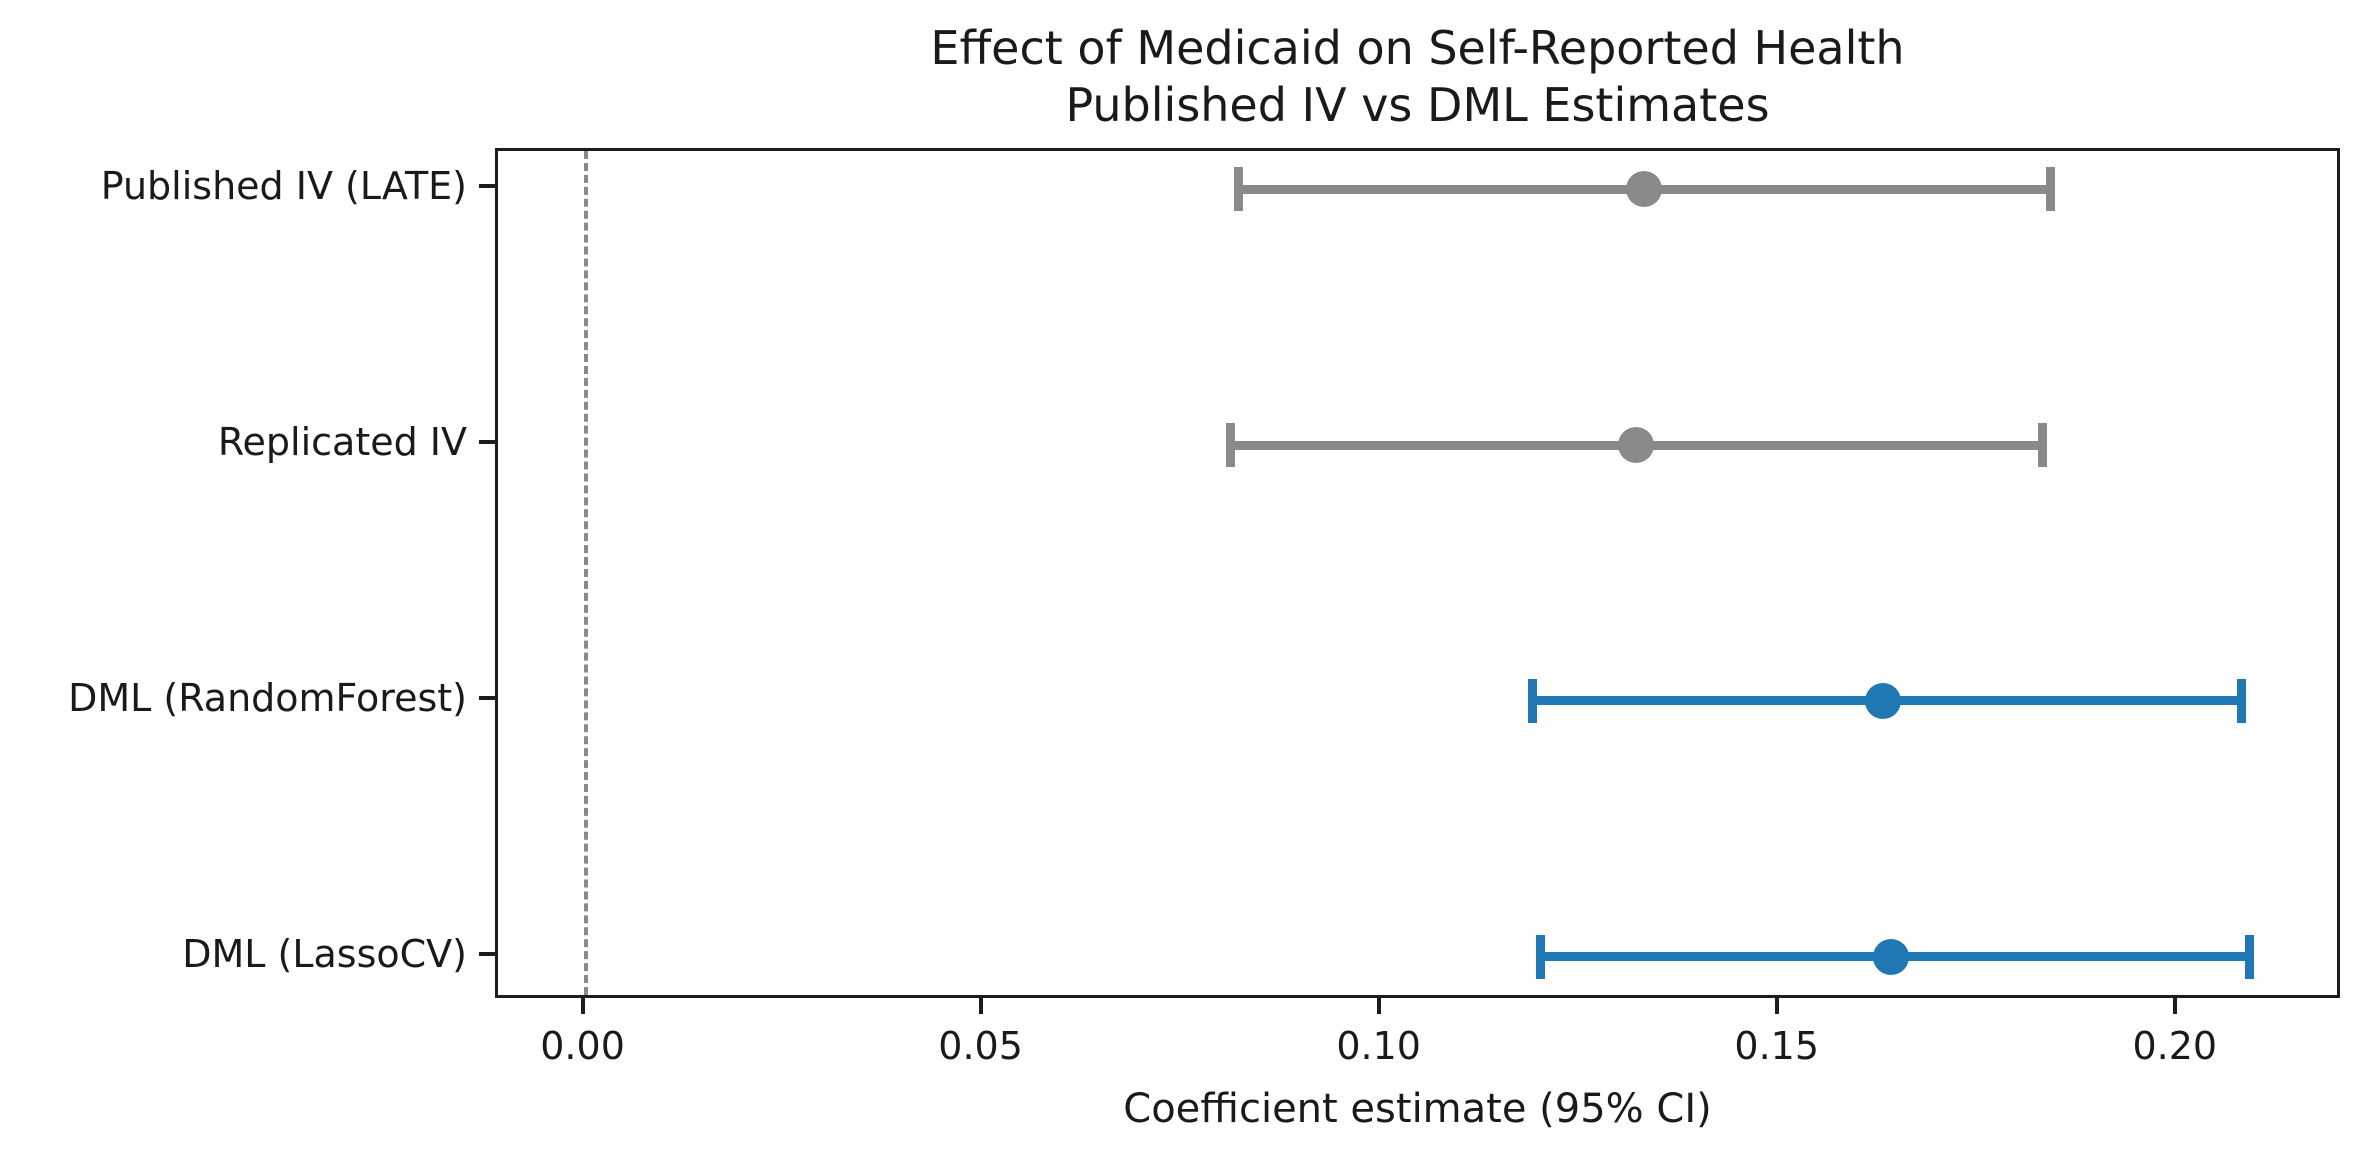 The image size is (2369, 1159). Describe the element at coordinates (585, 573) in the screenshot. I see `zero-reference-line` at that location.